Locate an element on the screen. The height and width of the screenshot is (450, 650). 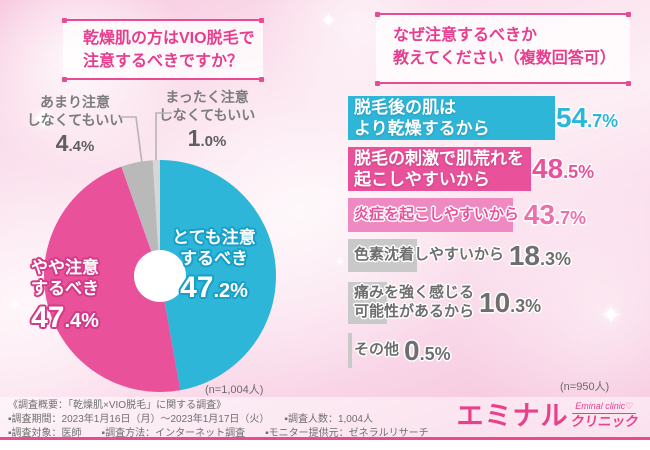
bar-value: 48.5% is located at coordinates (563, 169).